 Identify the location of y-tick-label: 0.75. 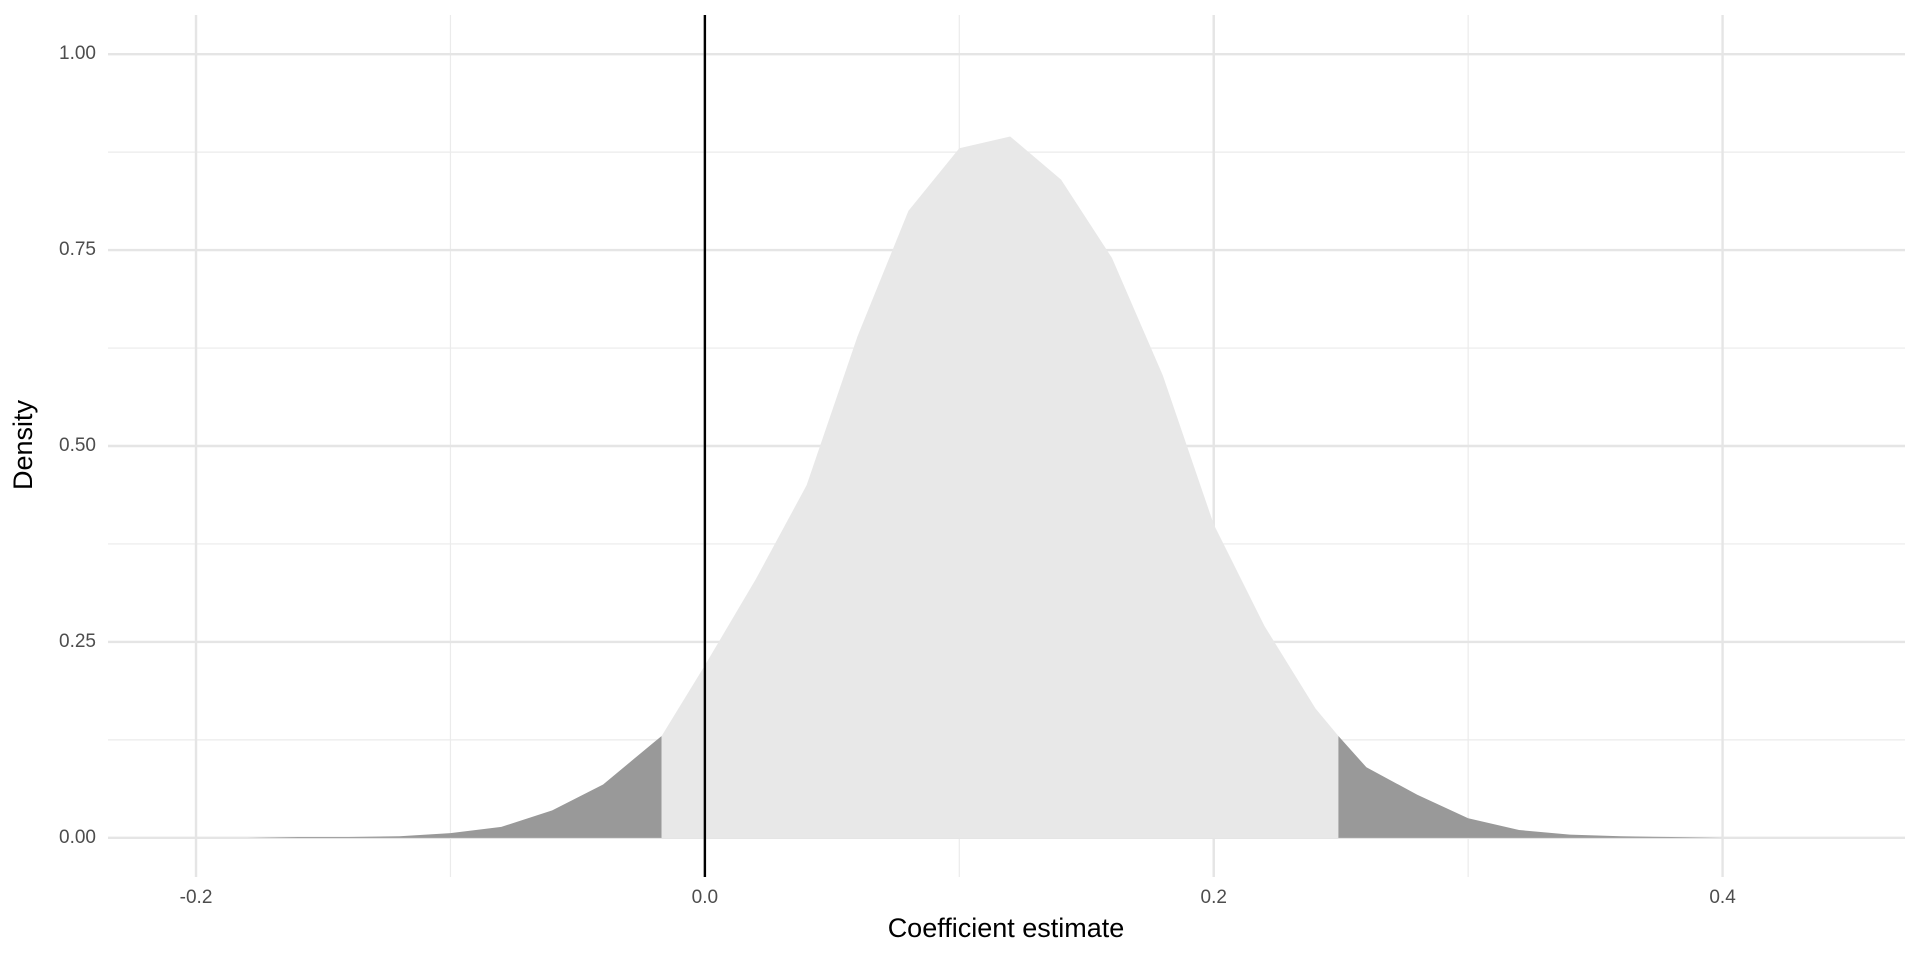
(77, 249).